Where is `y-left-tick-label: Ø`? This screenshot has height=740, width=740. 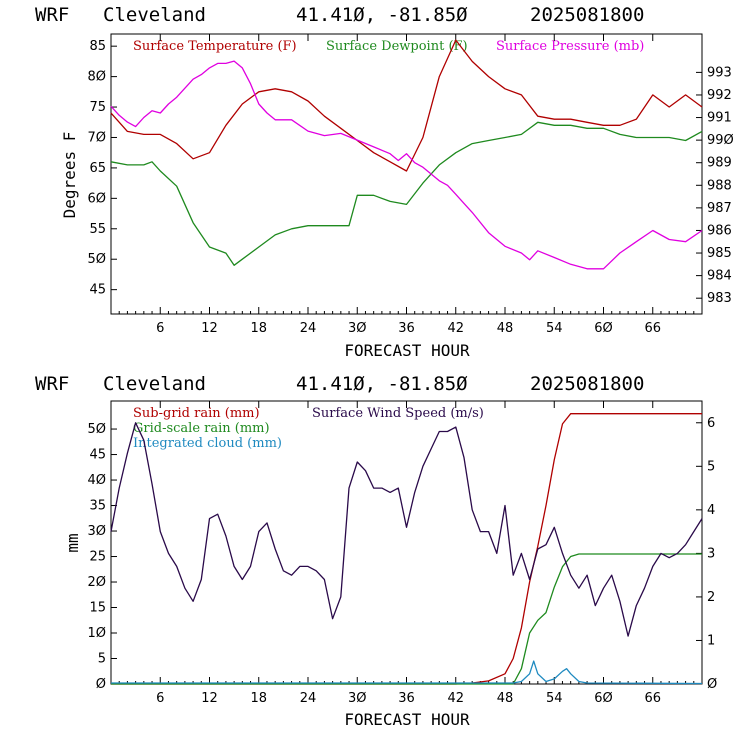
y-left-tick-label: Ø is located at coordinates (101, 684).